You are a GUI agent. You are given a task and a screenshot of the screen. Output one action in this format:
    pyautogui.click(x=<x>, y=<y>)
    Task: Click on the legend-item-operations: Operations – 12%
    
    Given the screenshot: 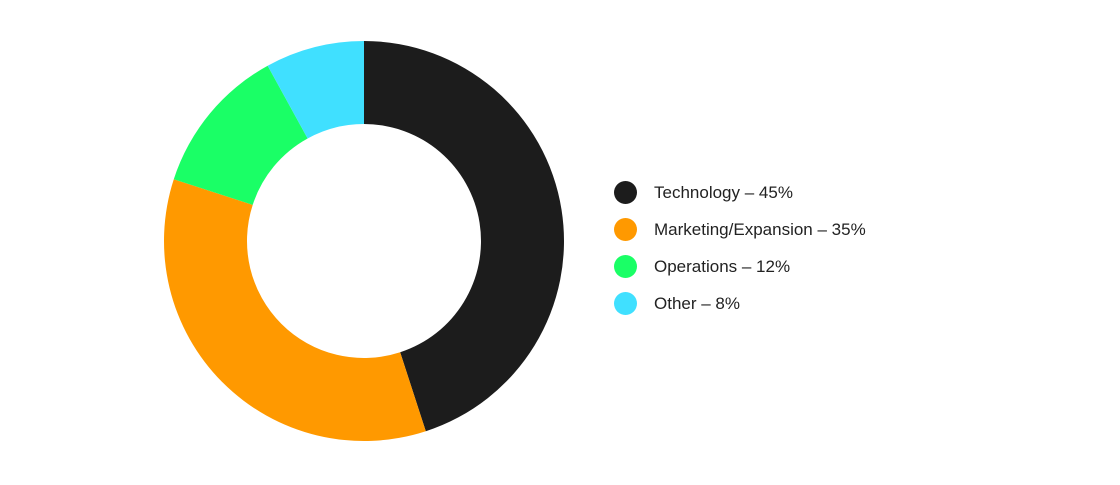 What is the action you would take?
    pyautogui.click(x=740, y=266)
    